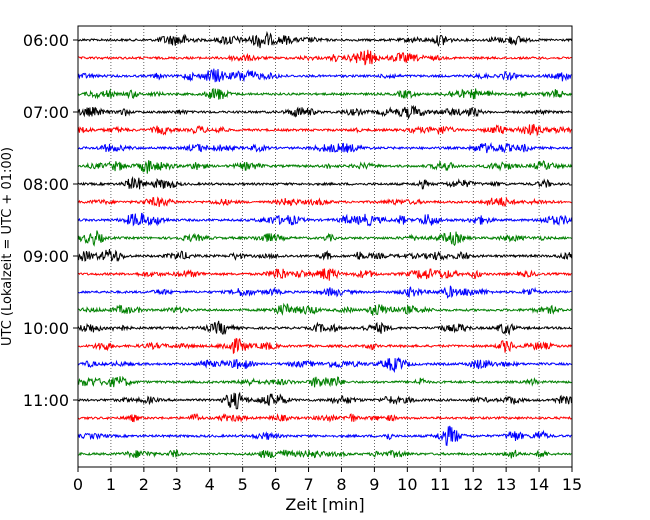  I want to click on x-tick-label: 7, so click(308, 484).